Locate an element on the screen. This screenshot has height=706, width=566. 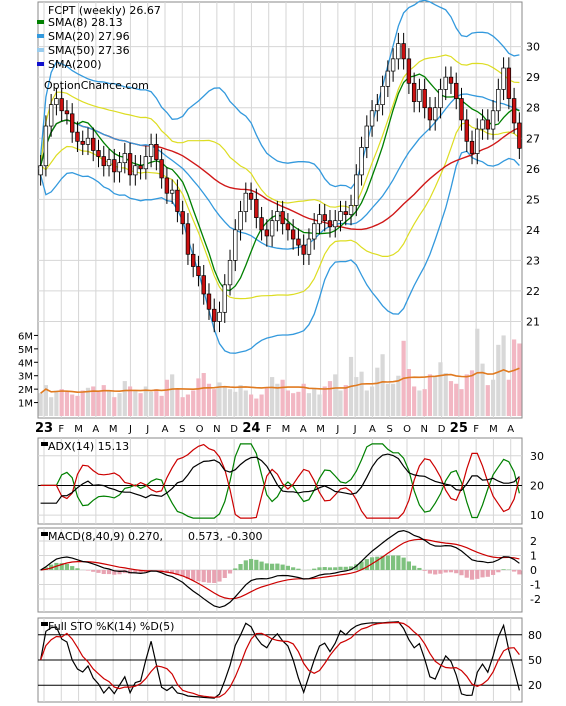
plus-di-line is located at coordinates (280, 481).